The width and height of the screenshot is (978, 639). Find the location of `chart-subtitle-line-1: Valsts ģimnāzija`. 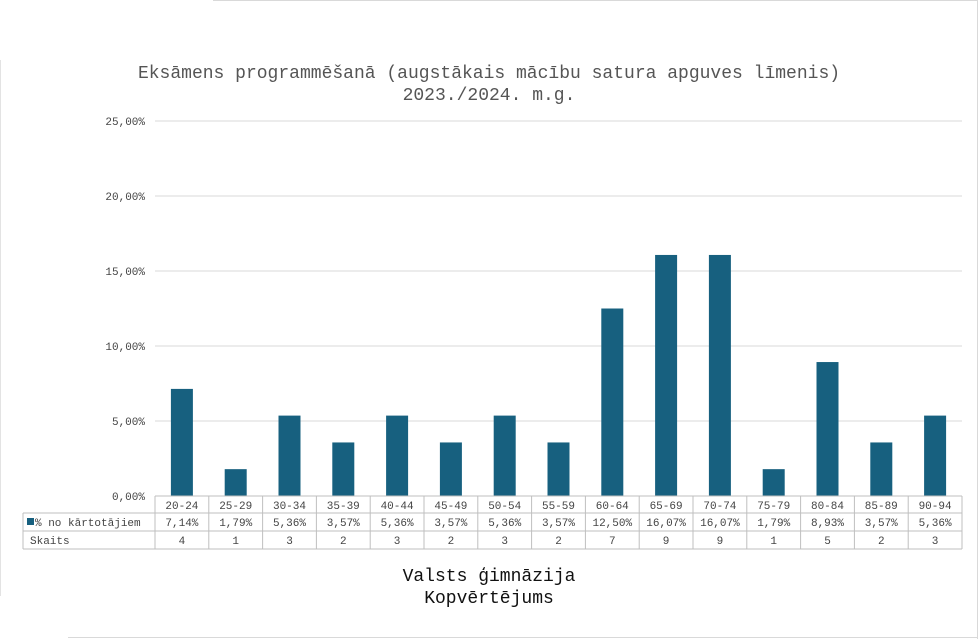

chart-subtitle-line-1: Valsts ģimnāzija is located at coordinates (489, 577).